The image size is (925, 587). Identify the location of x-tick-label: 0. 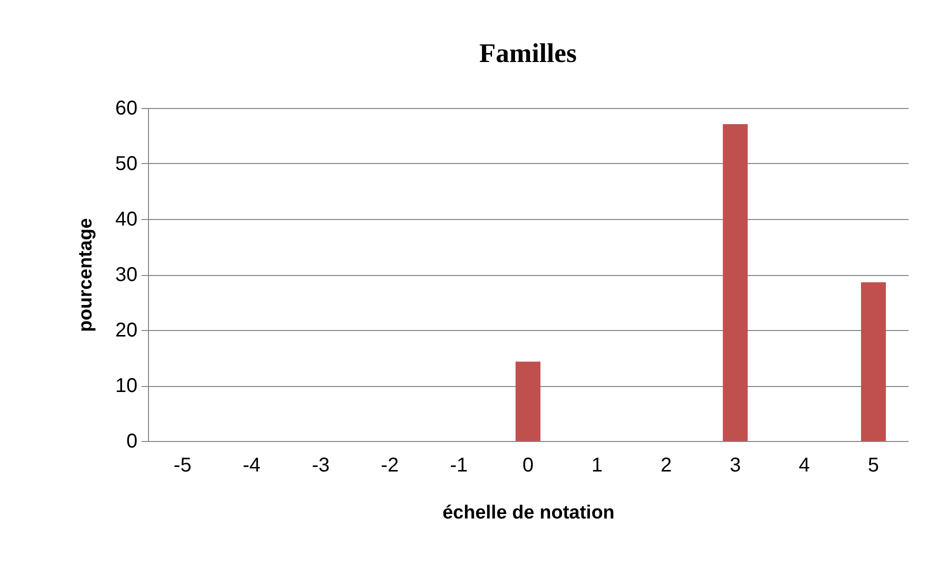
(528, 465).